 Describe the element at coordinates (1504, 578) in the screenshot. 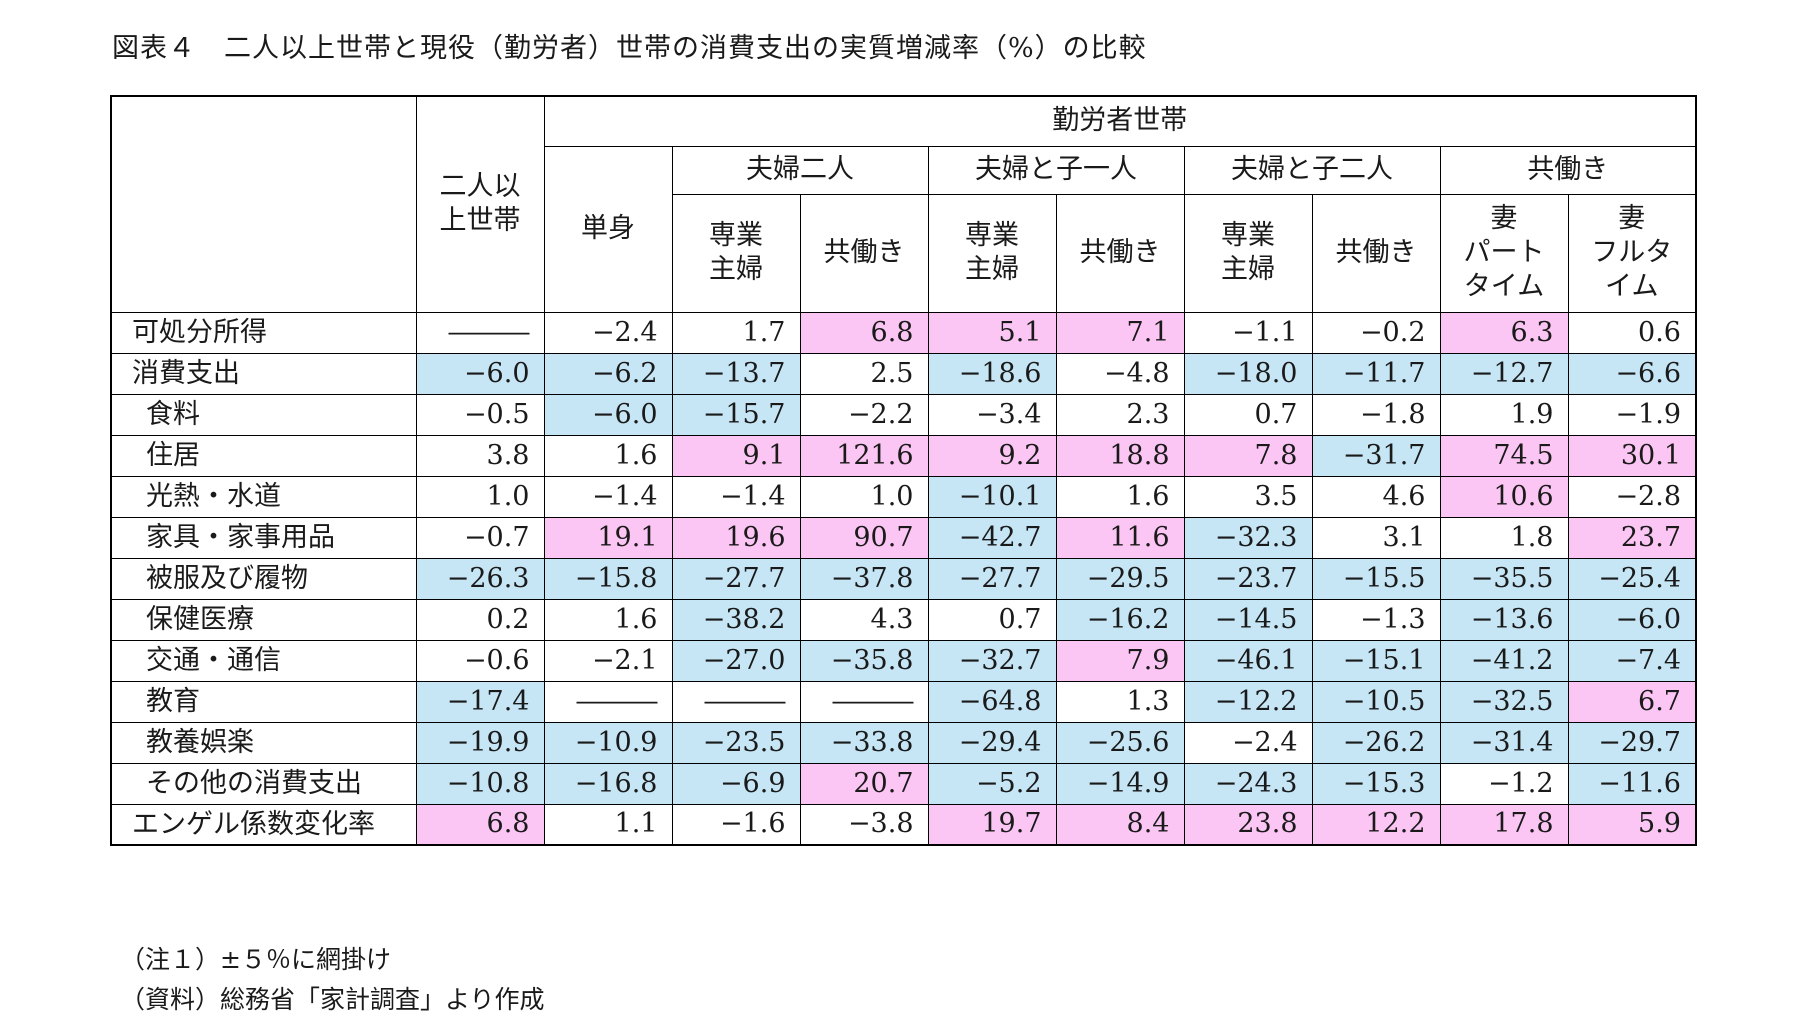

I see `value-cell: −35.5` at that location.